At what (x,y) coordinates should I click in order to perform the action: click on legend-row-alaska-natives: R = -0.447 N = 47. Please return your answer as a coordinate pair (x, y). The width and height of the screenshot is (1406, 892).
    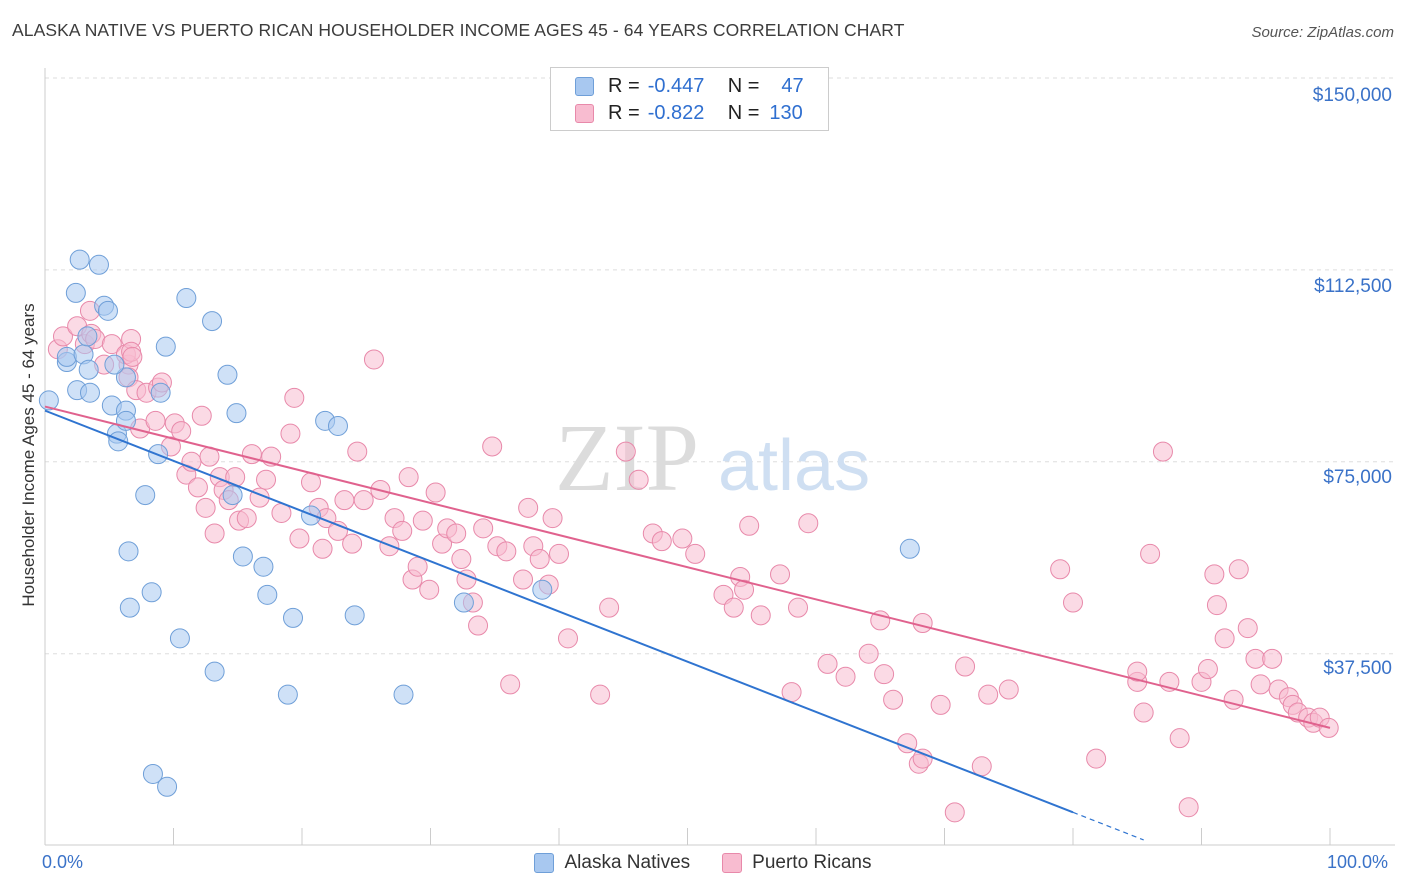
    Looking at the image, I should click on (689, 86).